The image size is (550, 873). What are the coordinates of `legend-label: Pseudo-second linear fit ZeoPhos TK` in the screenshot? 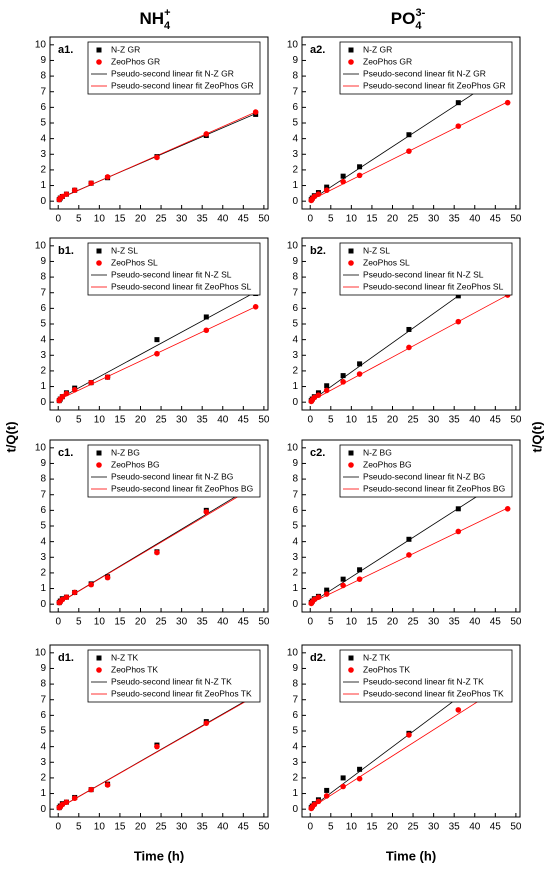 It's located at (433, 693).